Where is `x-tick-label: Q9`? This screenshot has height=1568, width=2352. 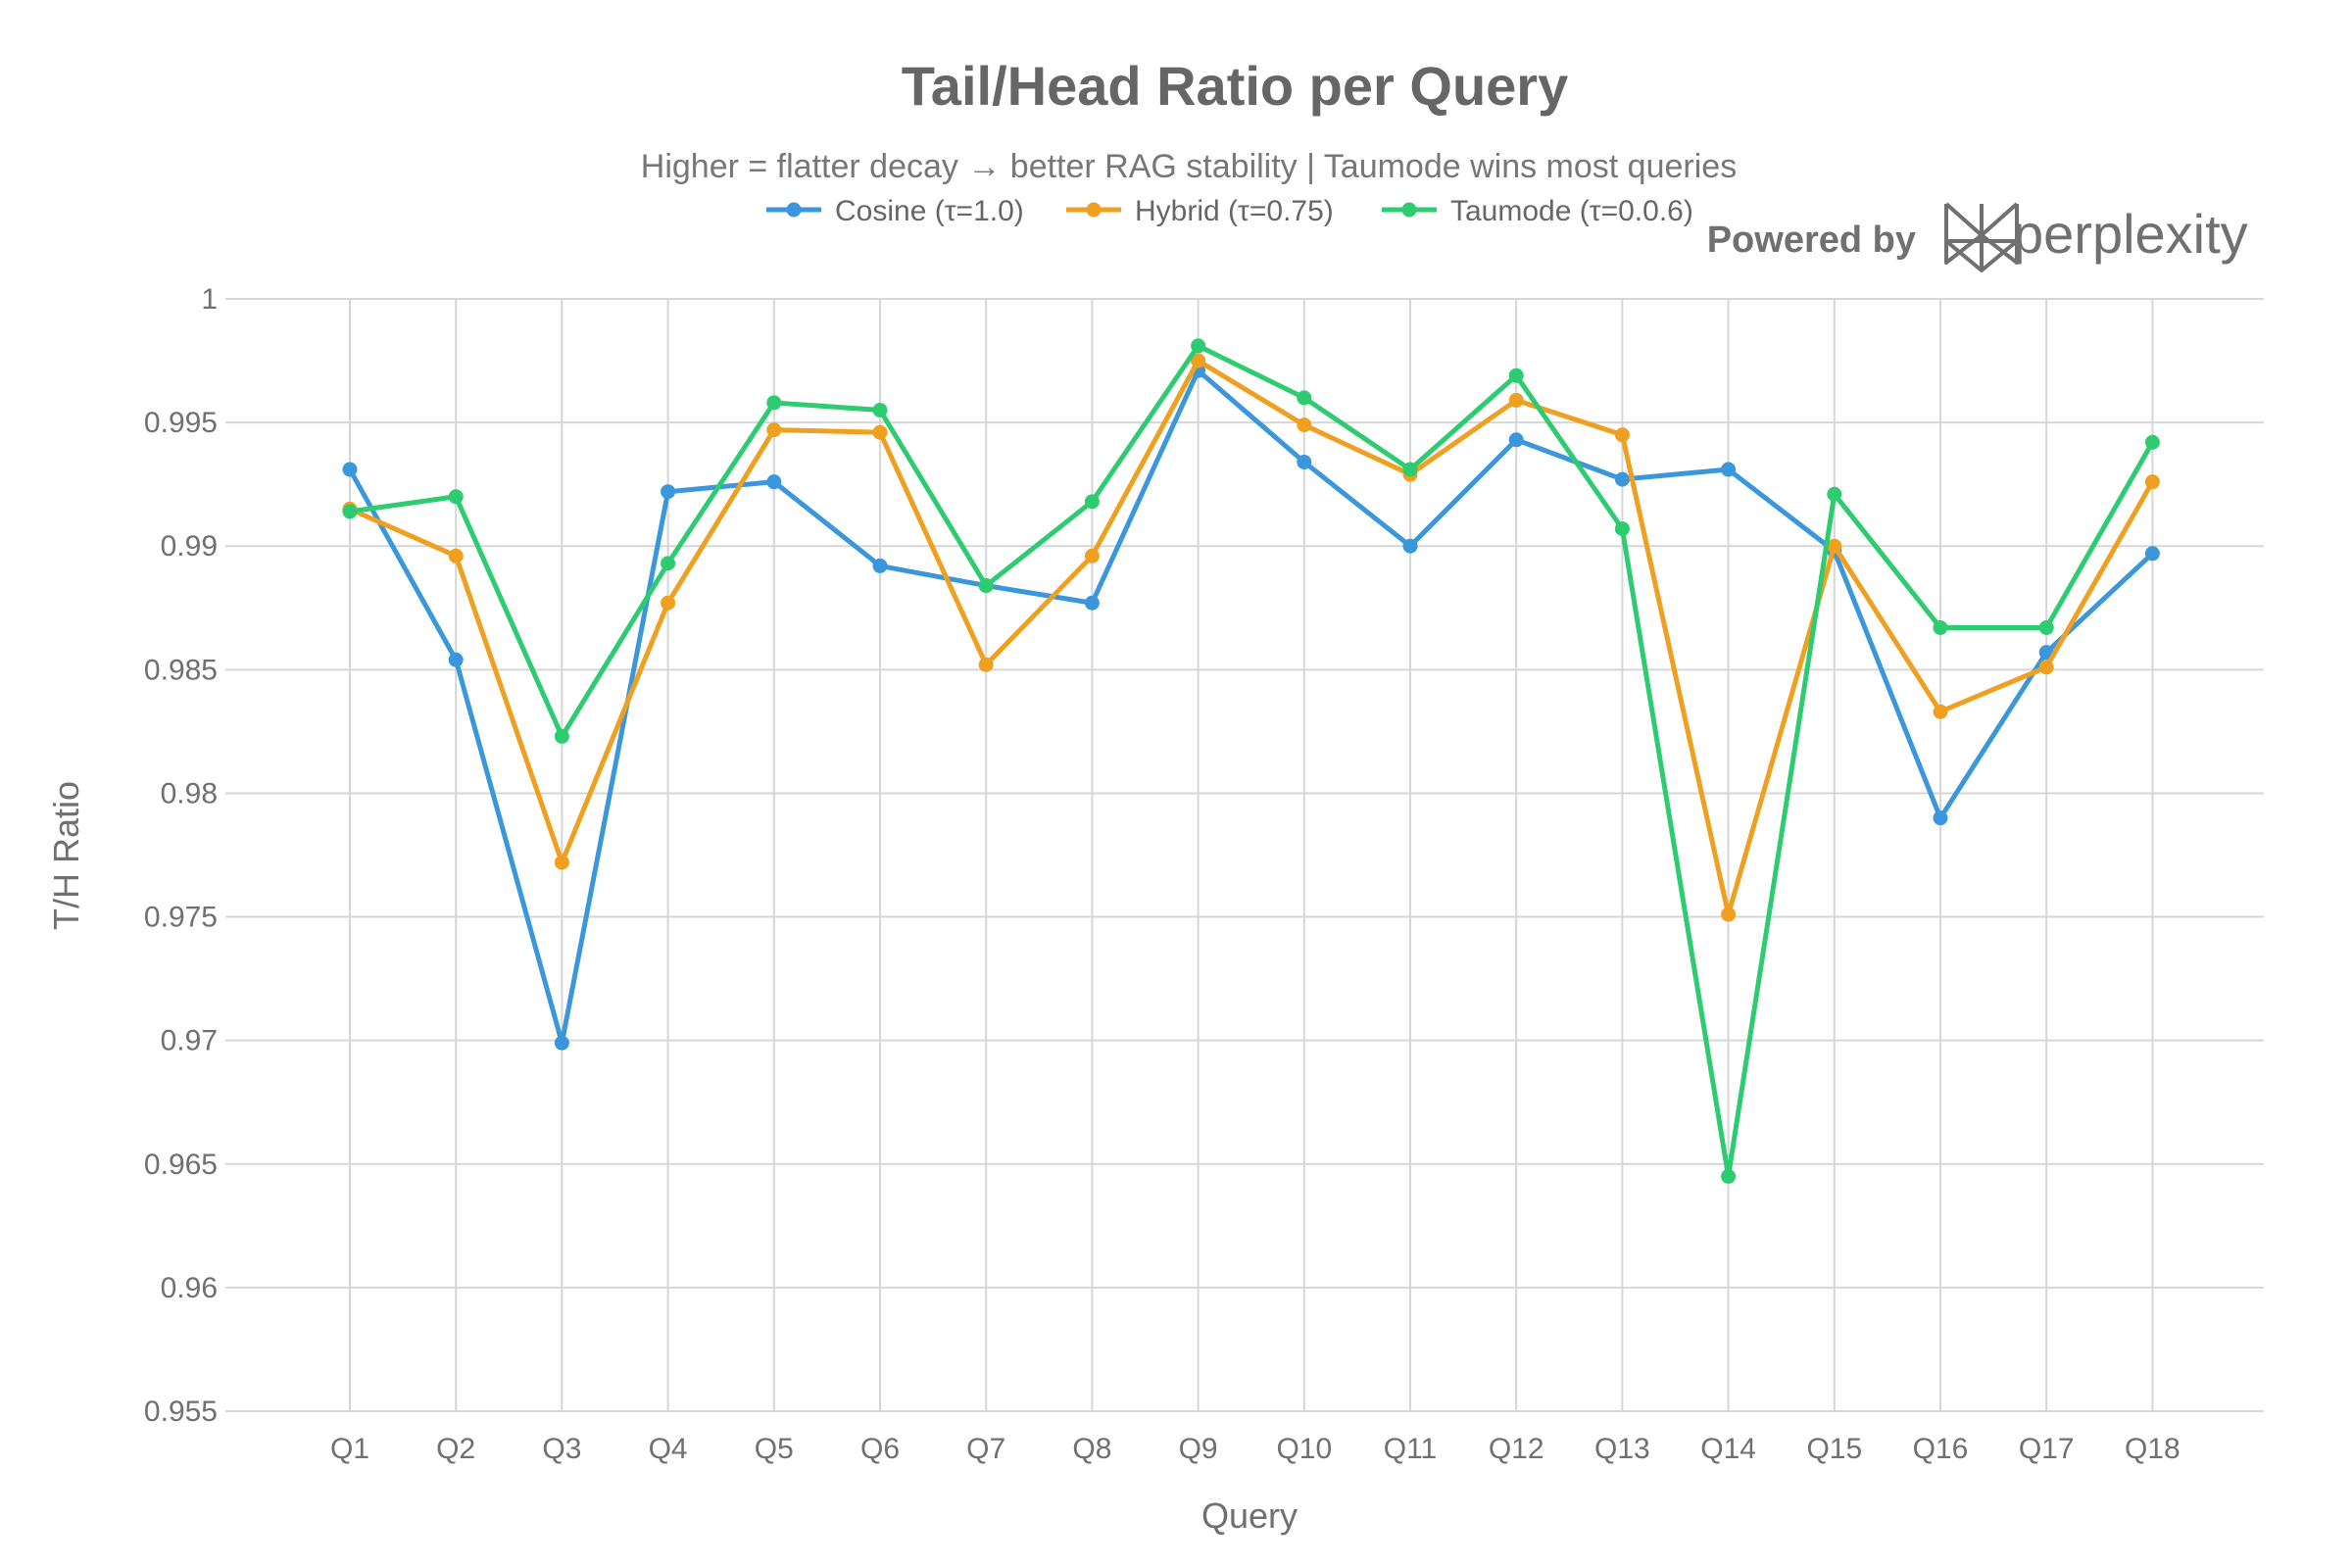 x-tick-label: Q9 is located at coordinates (1198, 1449).